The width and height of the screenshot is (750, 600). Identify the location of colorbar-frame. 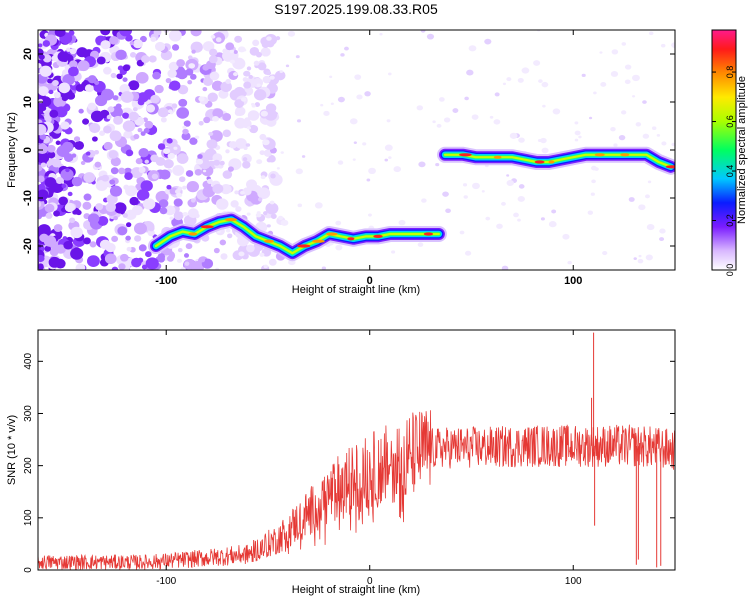
(724, 150).